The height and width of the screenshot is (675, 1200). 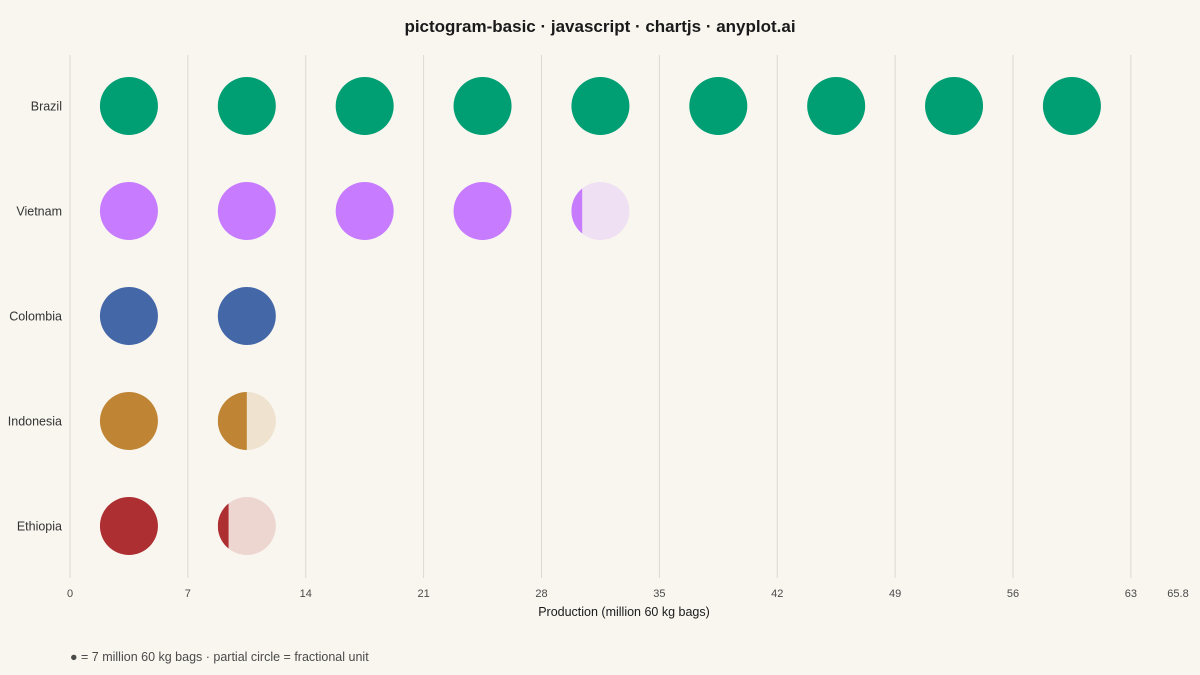 I want to click on category-label: Ethiopia, so click(x=39, y=527).